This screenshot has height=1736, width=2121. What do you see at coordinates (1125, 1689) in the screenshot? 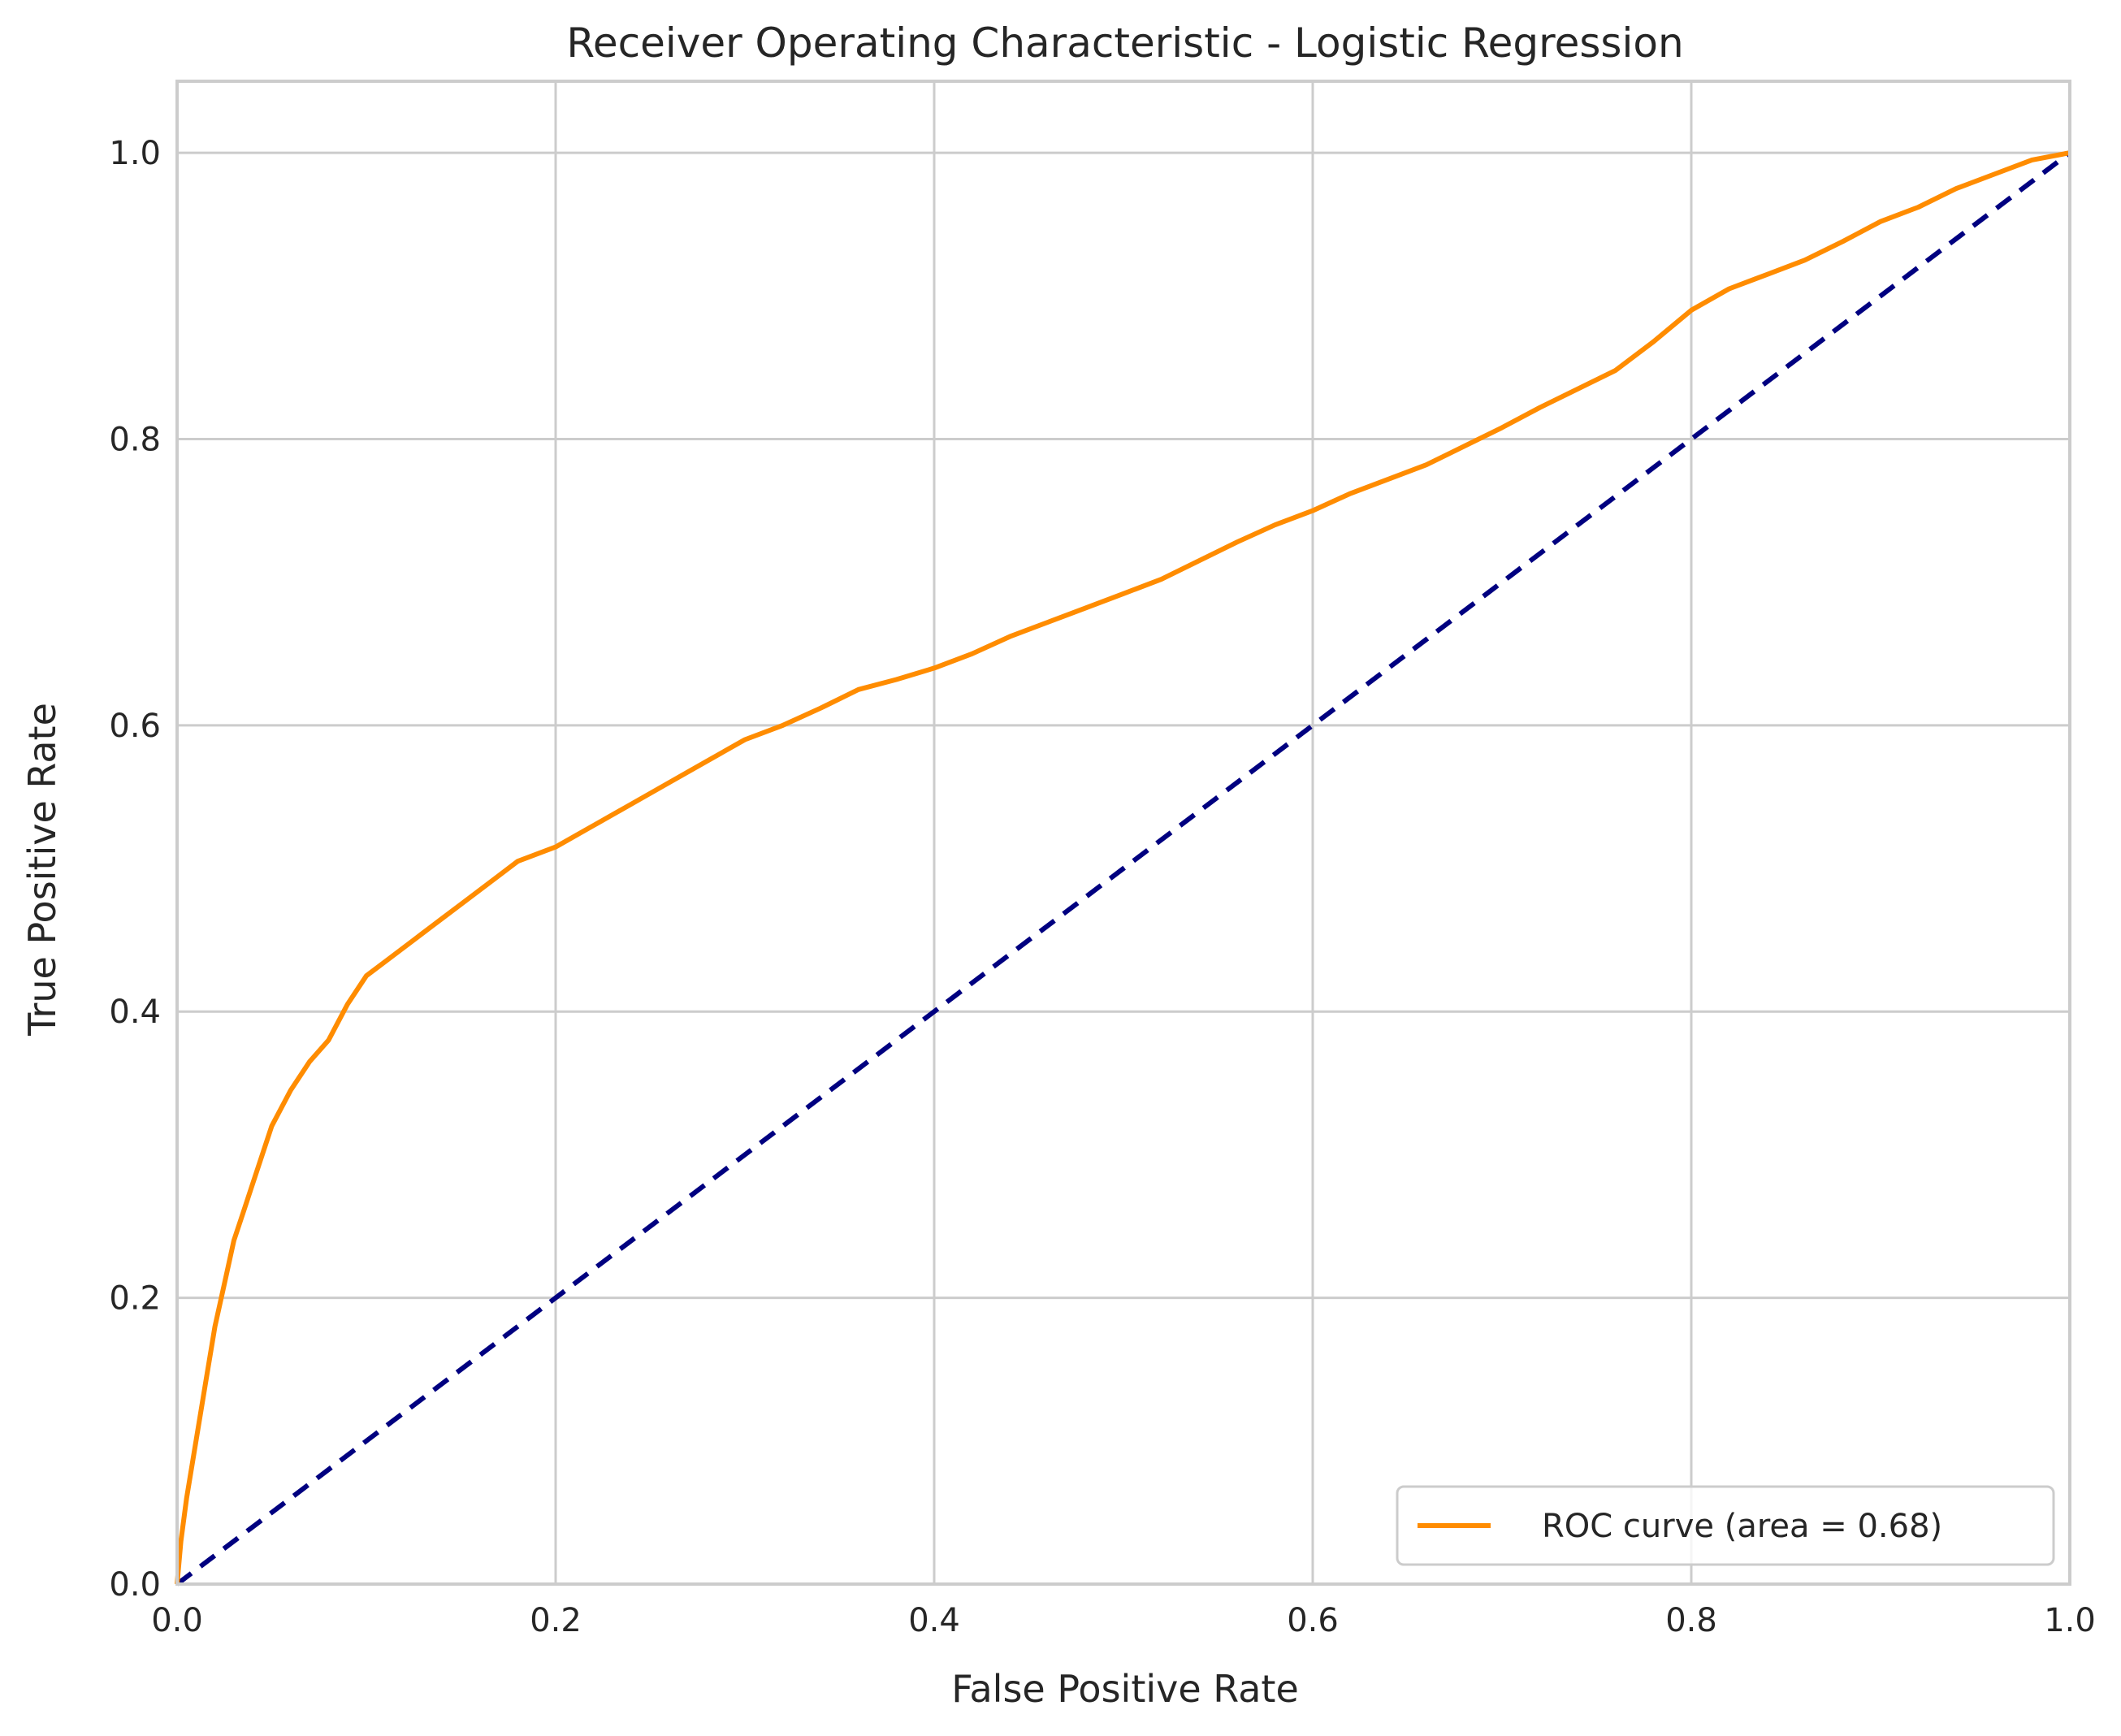
I see `x-axis-title: False Positive Rate` at bounding box center [1125, 1689].